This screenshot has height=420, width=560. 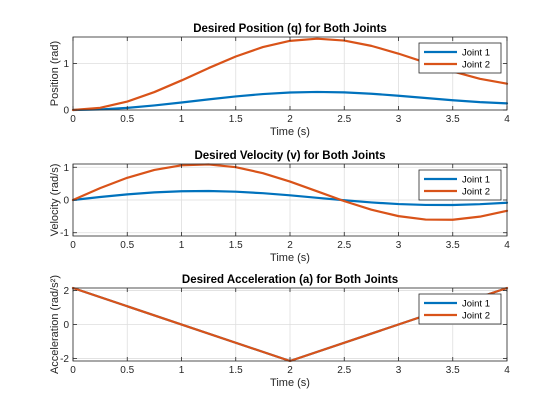 I want to click on y-axis-label: Acceleration (rad/s²), so click(x=55, y=324).